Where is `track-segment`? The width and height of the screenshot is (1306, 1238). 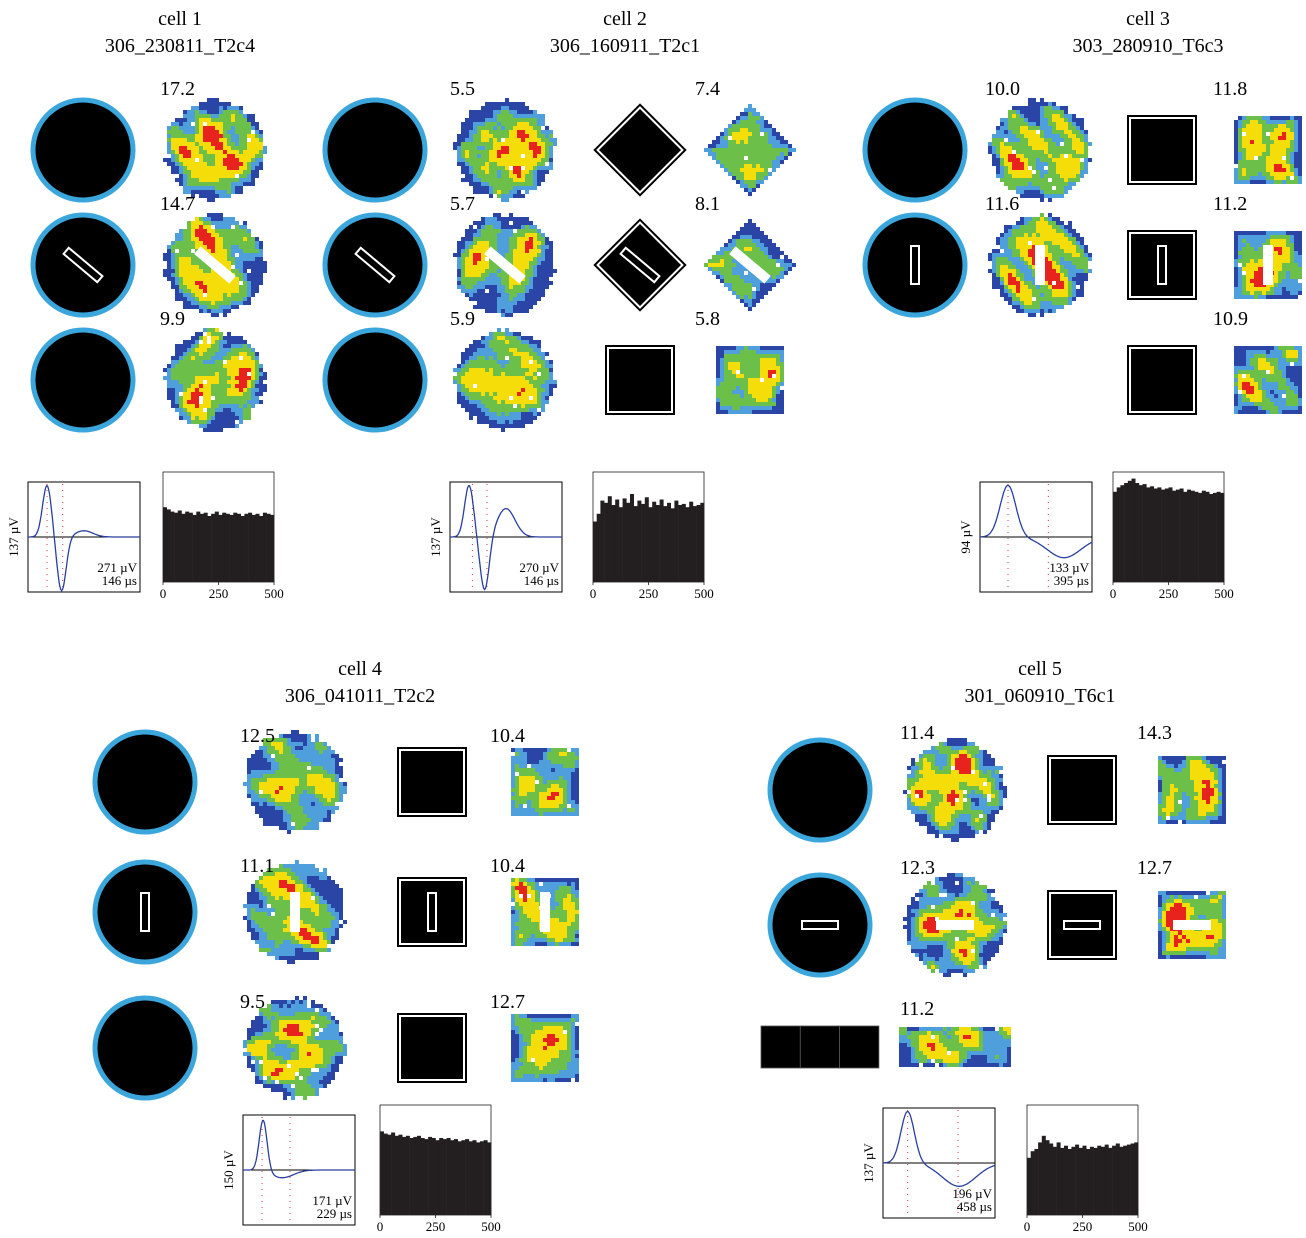 track-segment is located at coordinates (819, 1047).